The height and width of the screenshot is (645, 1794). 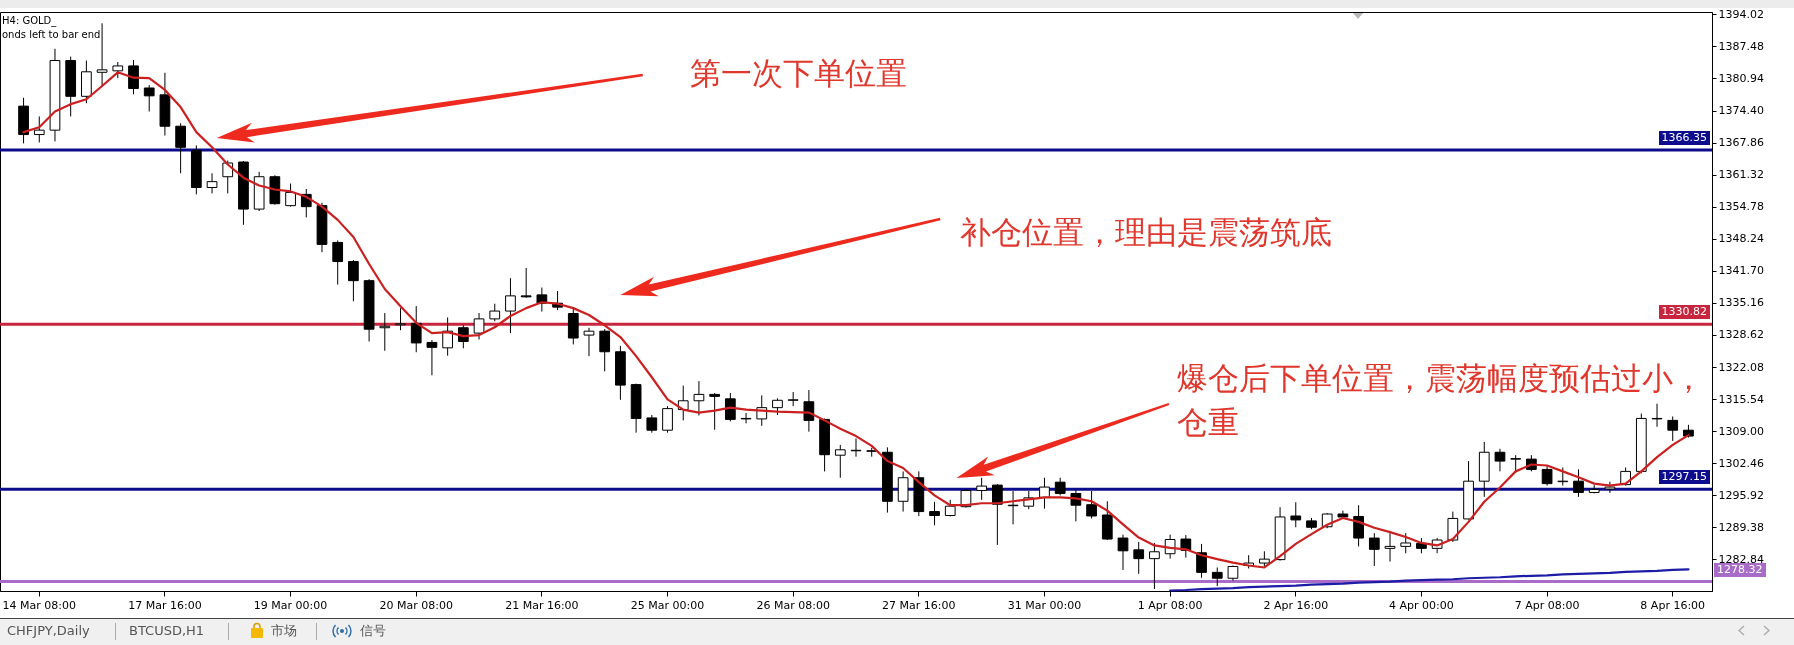 What do you see at coordinates (1741, 335) in the screenshot?
I see `y-tick-label: 1328.62` at bounding box center [1741, 335].